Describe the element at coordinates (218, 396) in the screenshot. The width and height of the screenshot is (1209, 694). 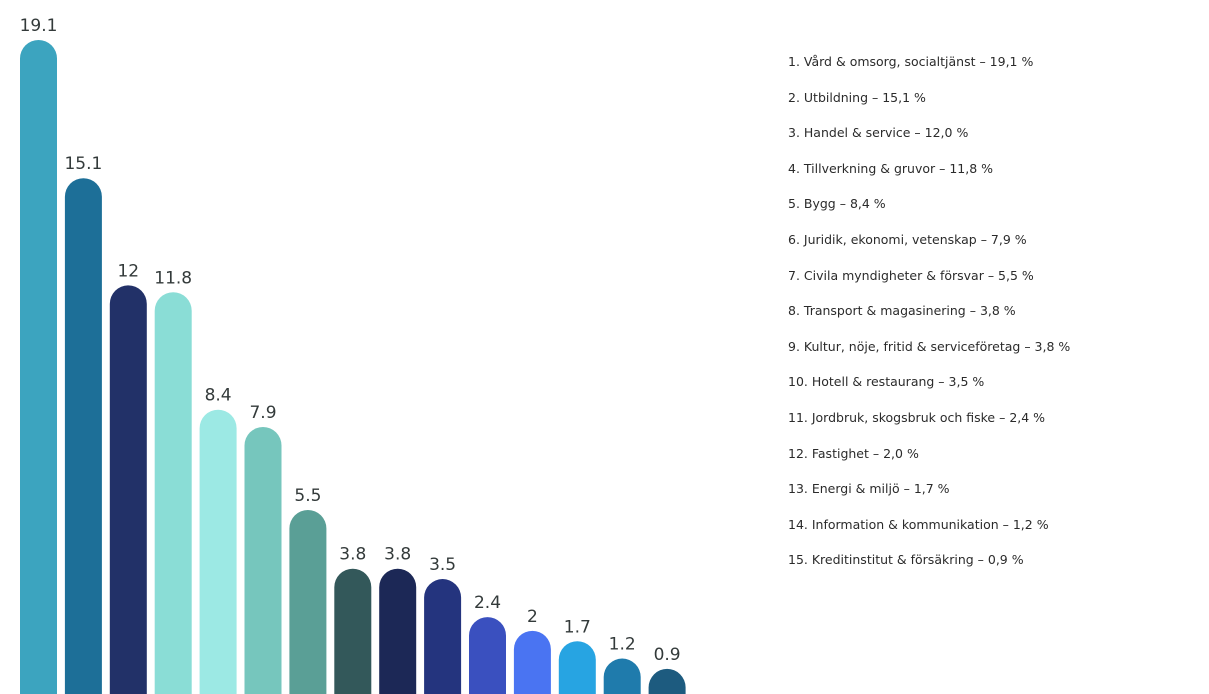
I see `bar-value-label: 8.4` at that location.